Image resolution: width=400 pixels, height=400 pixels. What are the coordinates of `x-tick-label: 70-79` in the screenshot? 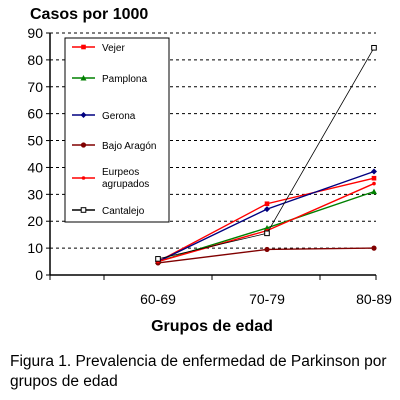 It's located at (267, 299).